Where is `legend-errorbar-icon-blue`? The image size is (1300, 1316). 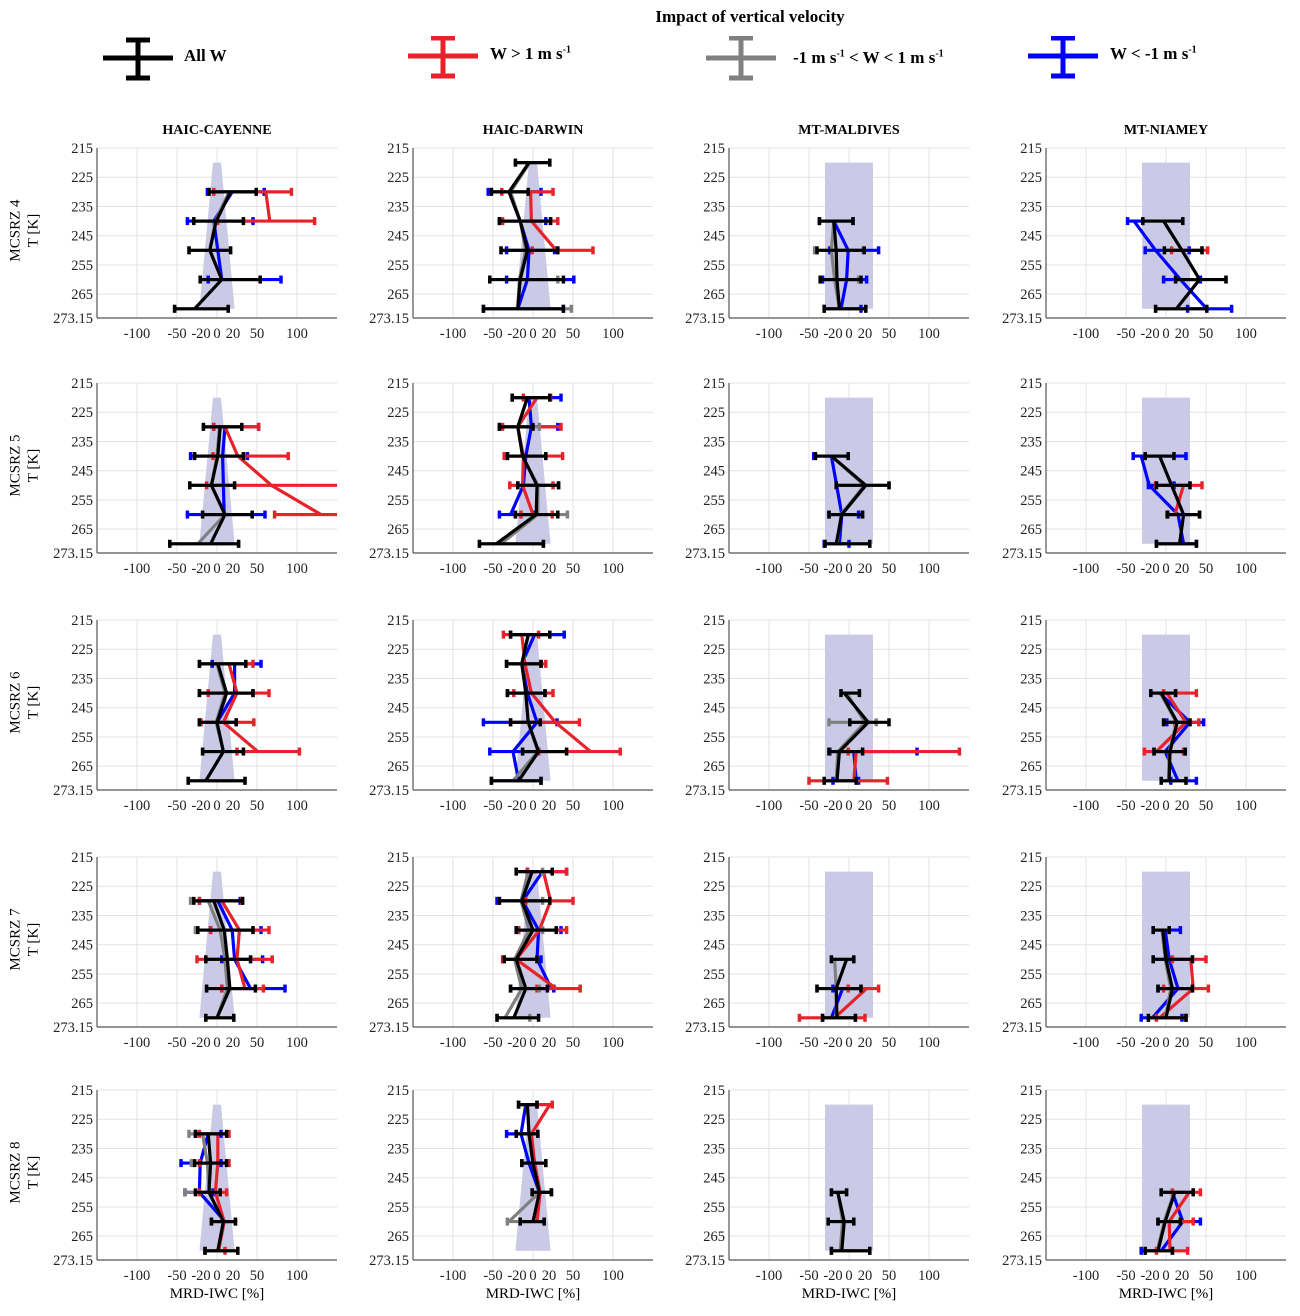 legend-errorbar-icon-blue is located at coordinates (1063, 57).